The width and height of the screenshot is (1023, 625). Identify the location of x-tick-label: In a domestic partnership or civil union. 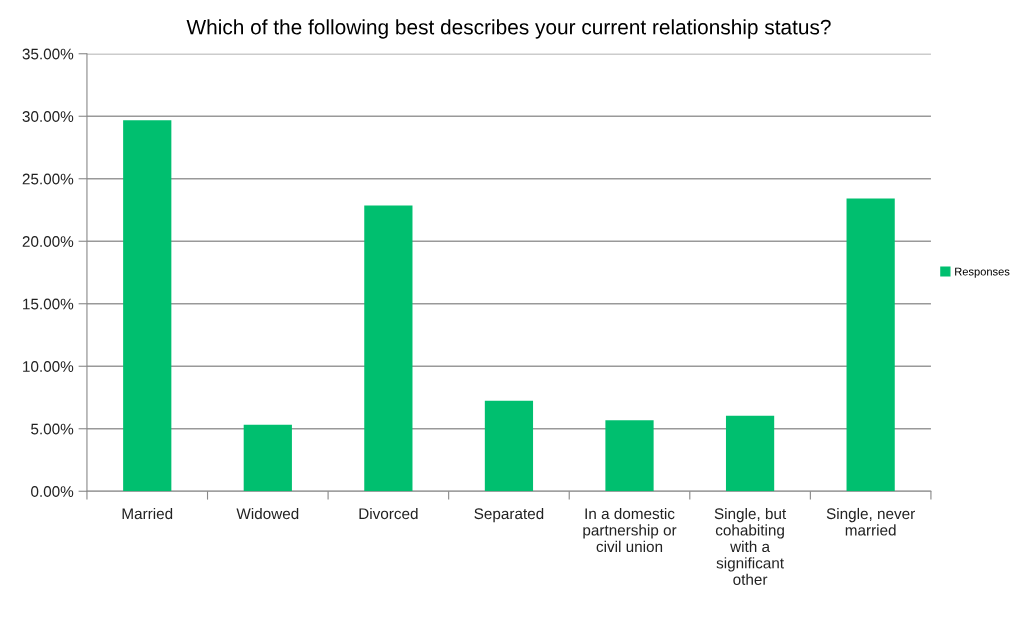
(630, 530).